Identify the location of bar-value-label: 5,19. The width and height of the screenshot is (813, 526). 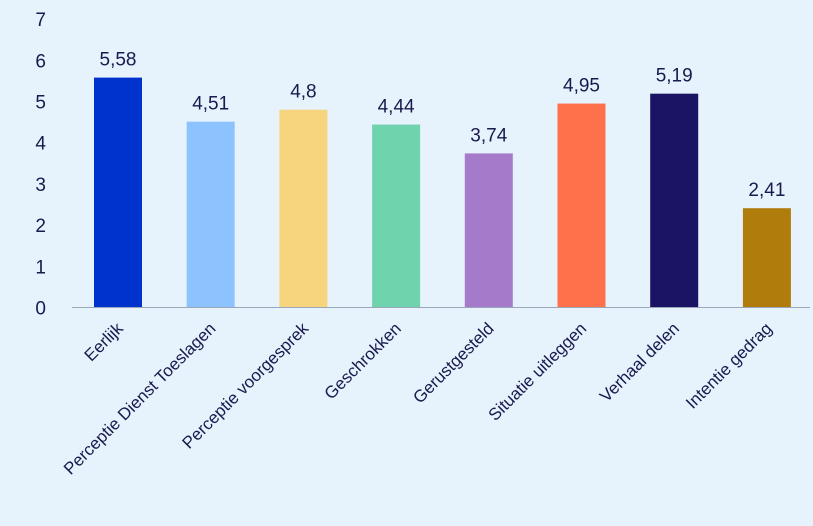
(674, 76).